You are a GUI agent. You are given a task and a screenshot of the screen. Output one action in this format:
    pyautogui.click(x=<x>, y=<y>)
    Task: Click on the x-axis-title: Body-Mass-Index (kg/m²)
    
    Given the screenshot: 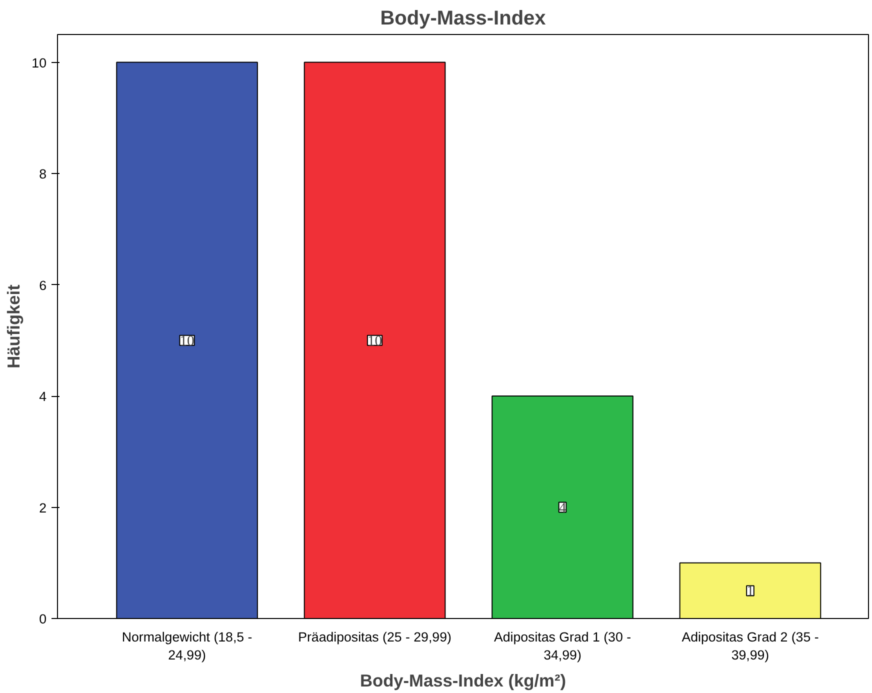 What is the action you would take?
    pyautogui.click(x=463, y=680)
    